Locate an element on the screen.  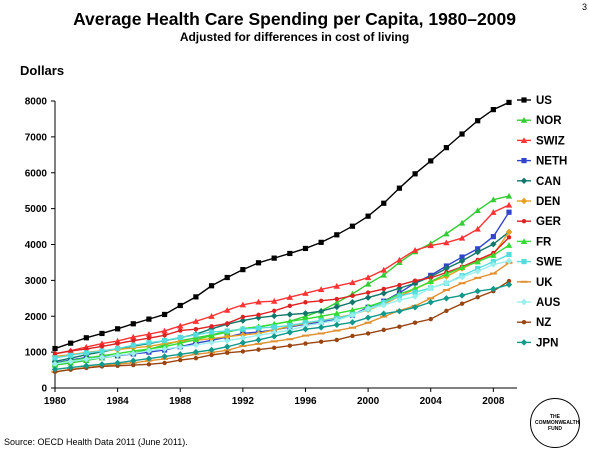
legend-marker-ger is located at coordinates (524, 221).